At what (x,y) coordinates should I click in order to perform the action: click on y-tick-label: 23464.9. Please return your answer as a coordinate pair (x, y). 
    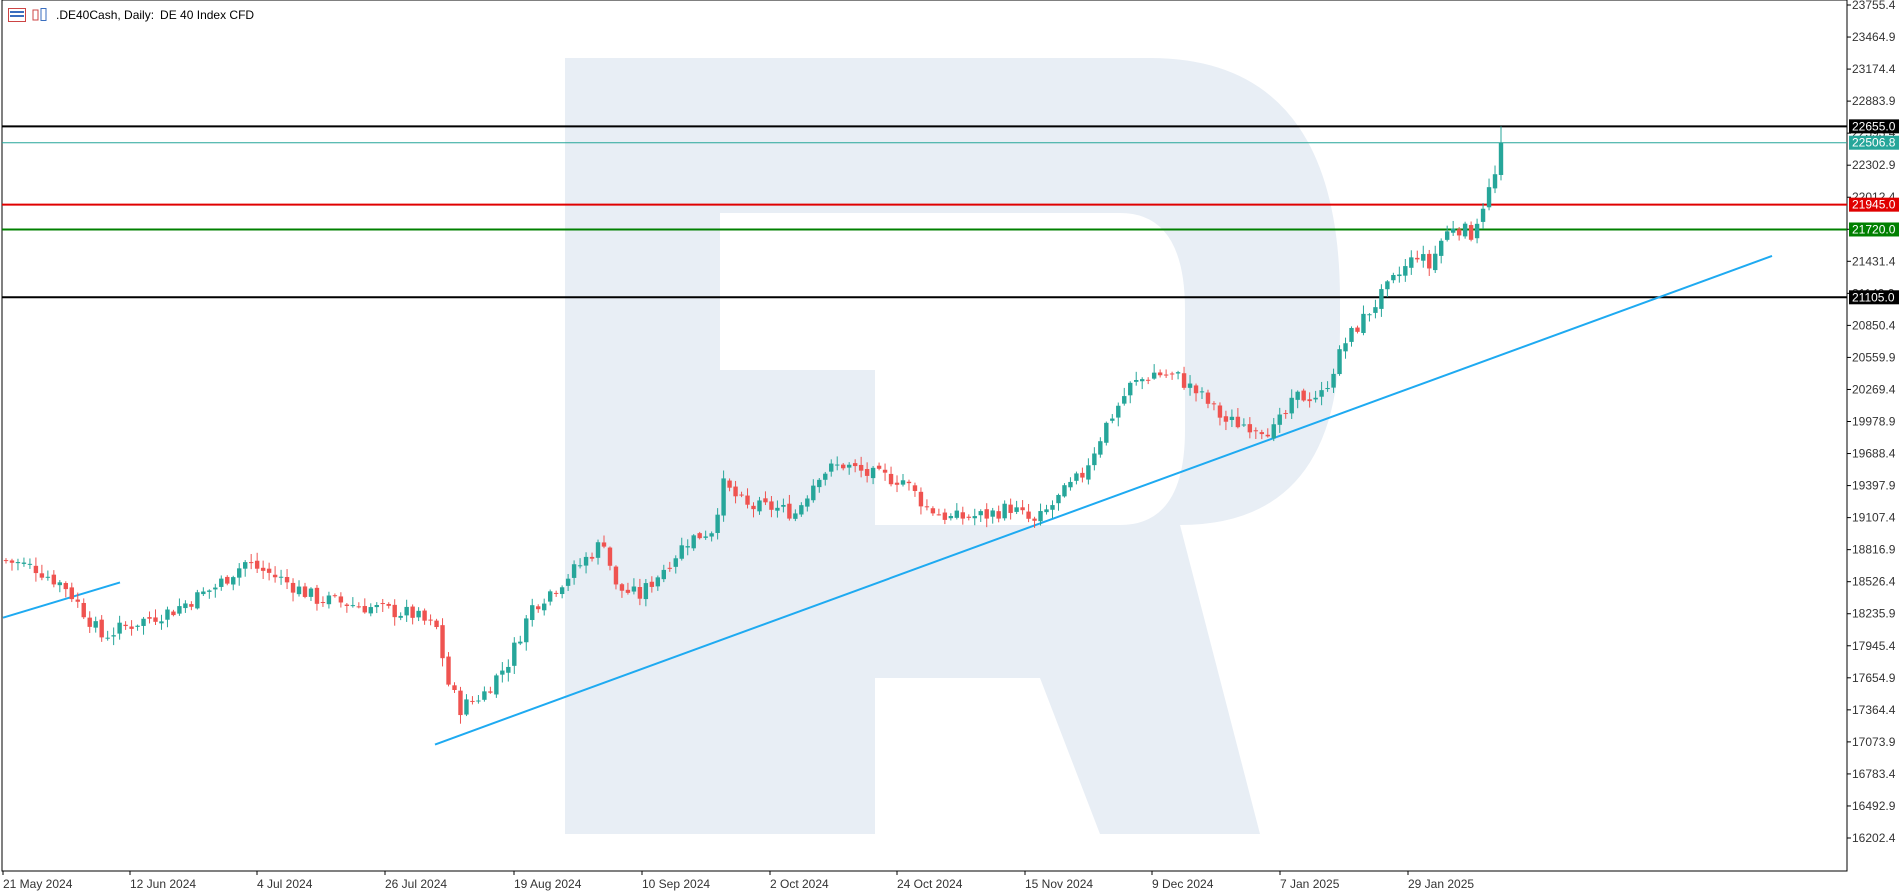
    Looking at the image, I should click on (1874, 37).